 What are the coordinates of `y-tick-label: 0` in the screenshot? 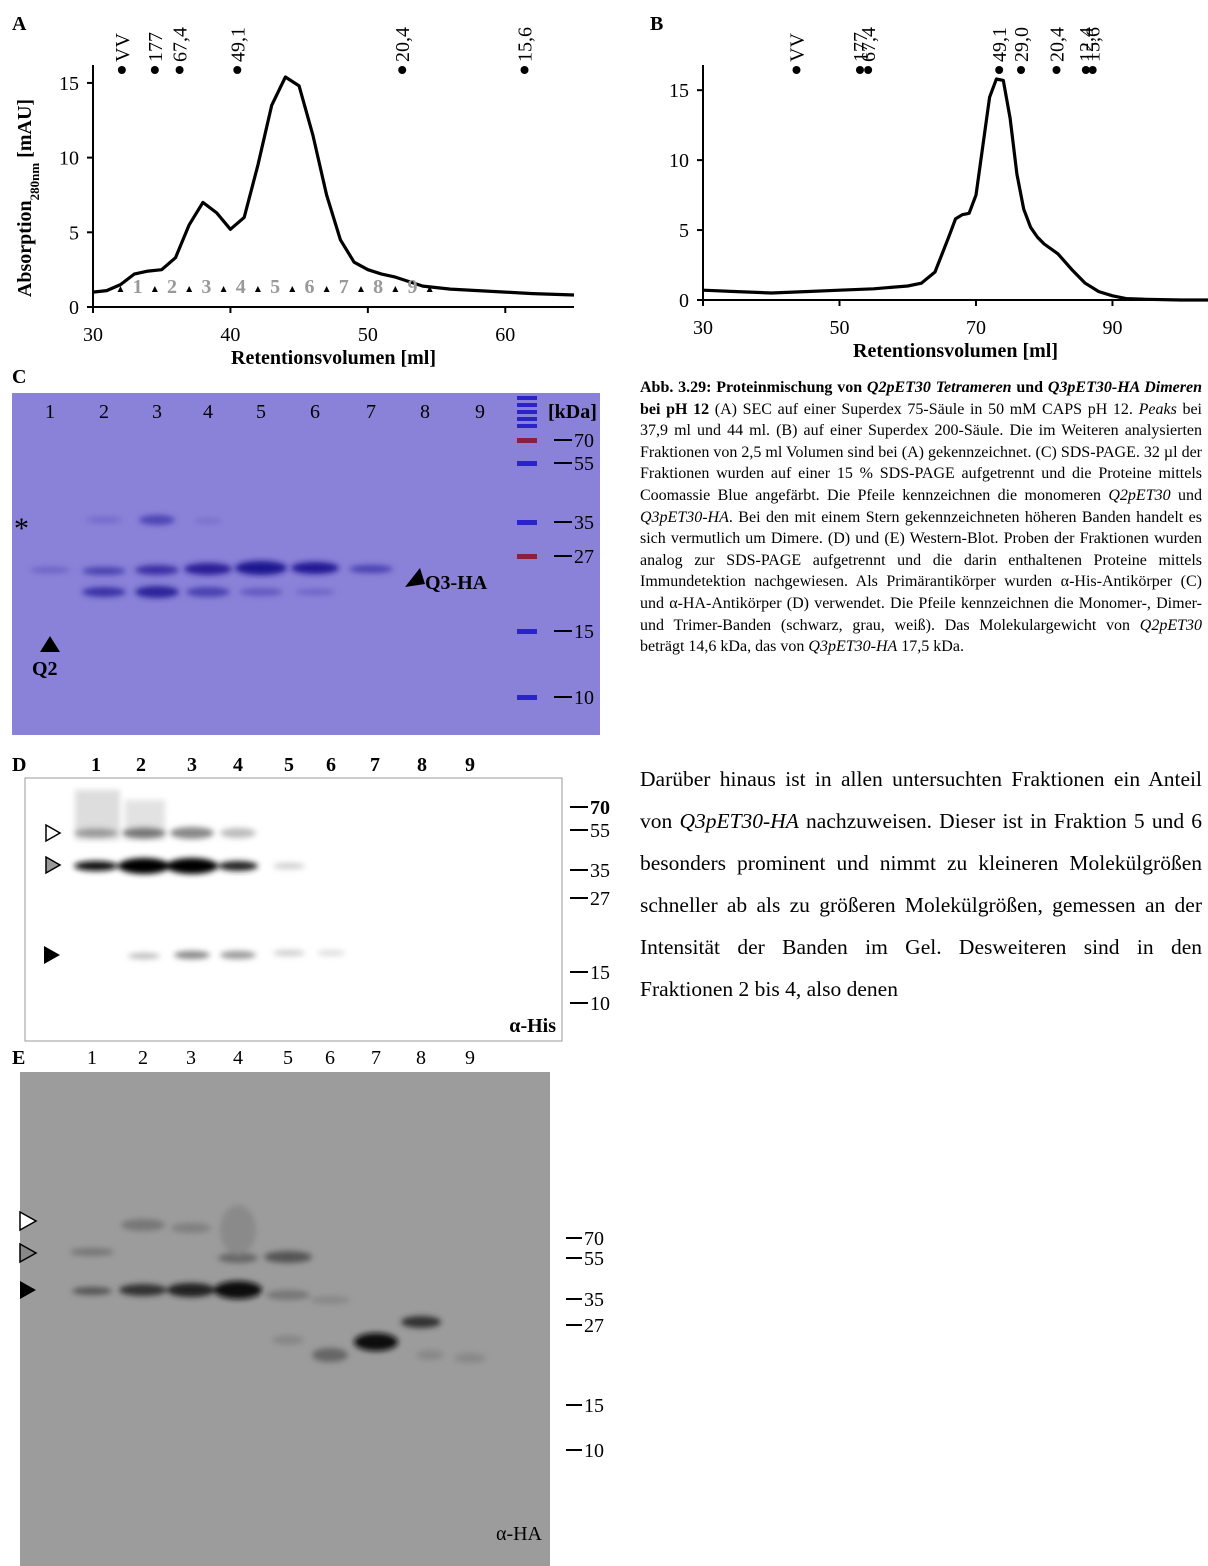 It's located at (684, 301).